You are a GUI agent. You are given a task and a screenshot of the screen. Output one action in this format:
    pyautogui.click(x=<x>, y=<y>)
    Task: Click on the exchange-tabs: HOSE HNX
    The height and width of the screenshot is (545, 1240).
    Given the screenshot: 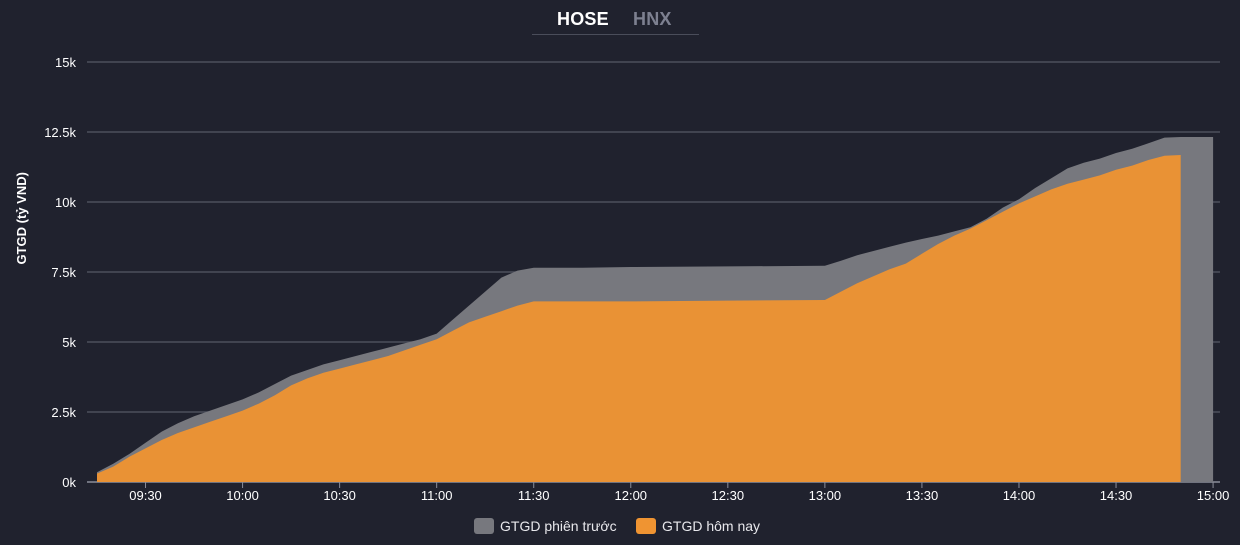 What is the action you would take?
    pyautogui.click(x=615, y=20)
    